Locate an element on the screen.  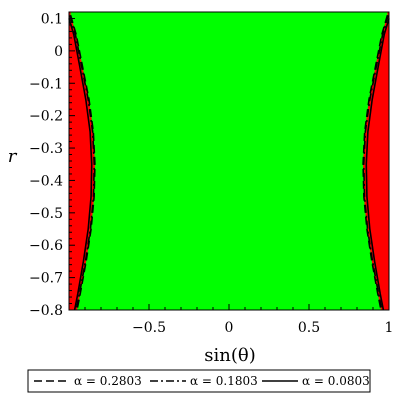
x-axis-label: sin(θ) is located at coordinates (229, 355).